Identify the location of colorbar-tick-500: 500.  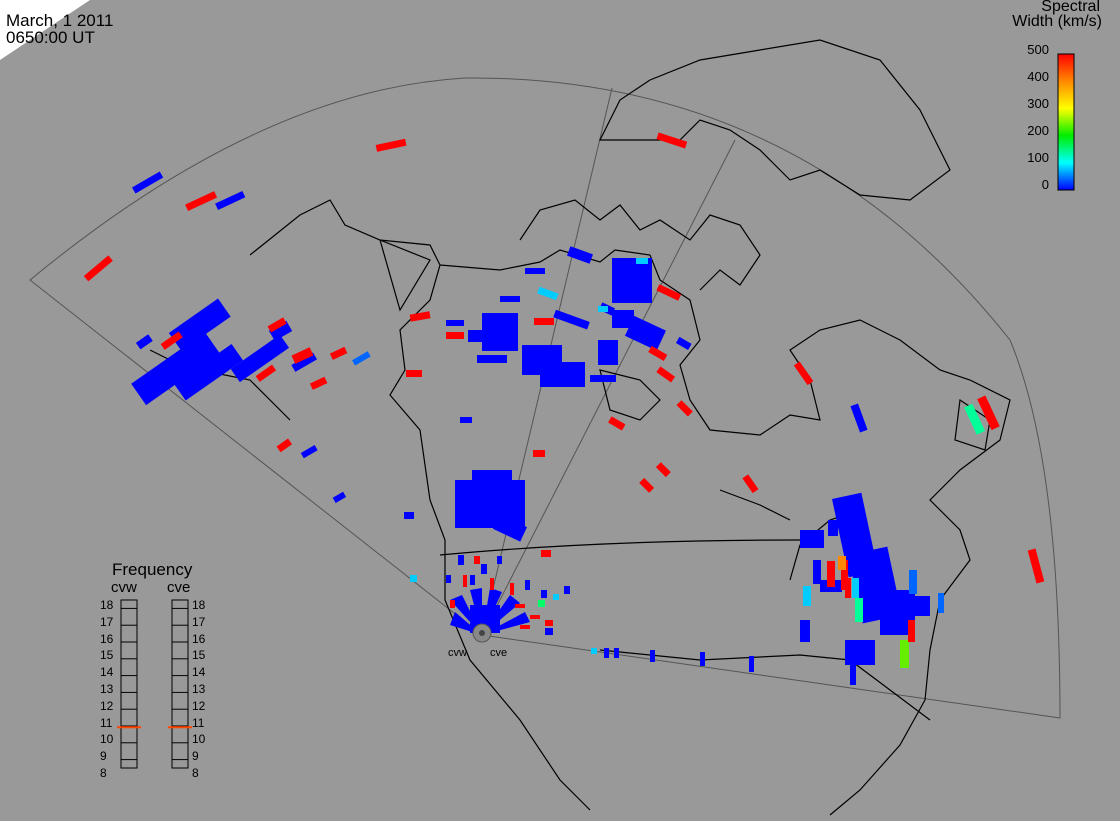
(1038, 49).